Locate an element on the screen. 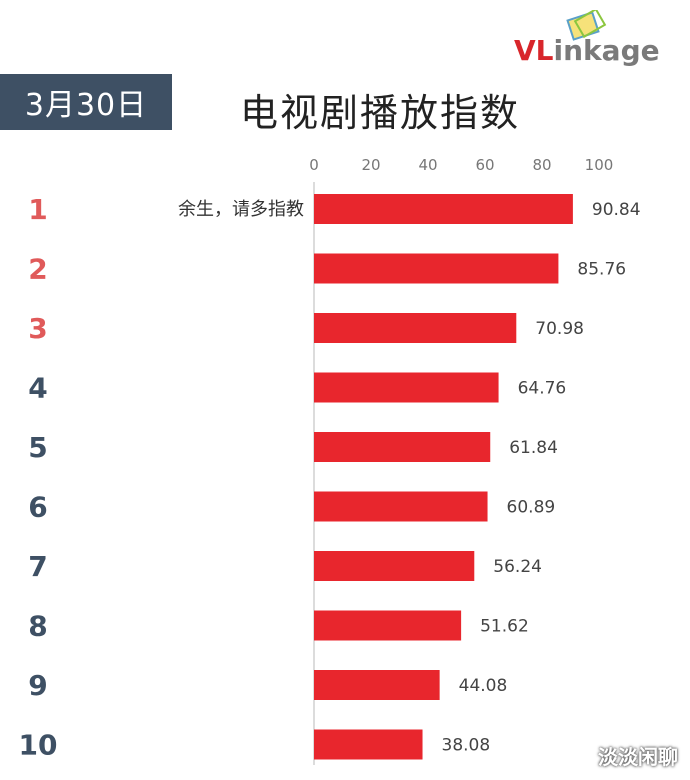 This screenshot has height=780, width=690. category-label: 余生，请多指教 is located at coordinates (241, 209).